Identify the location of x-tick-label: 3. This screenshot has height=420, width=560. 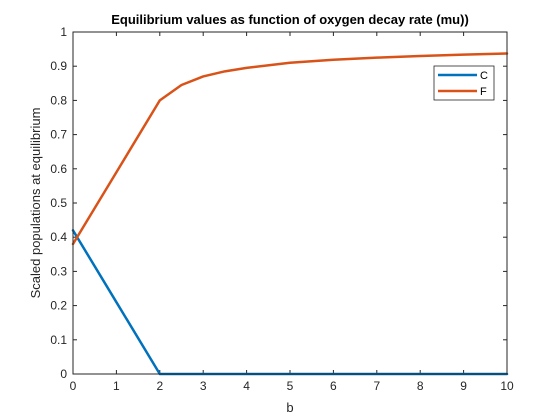
(203, 386).